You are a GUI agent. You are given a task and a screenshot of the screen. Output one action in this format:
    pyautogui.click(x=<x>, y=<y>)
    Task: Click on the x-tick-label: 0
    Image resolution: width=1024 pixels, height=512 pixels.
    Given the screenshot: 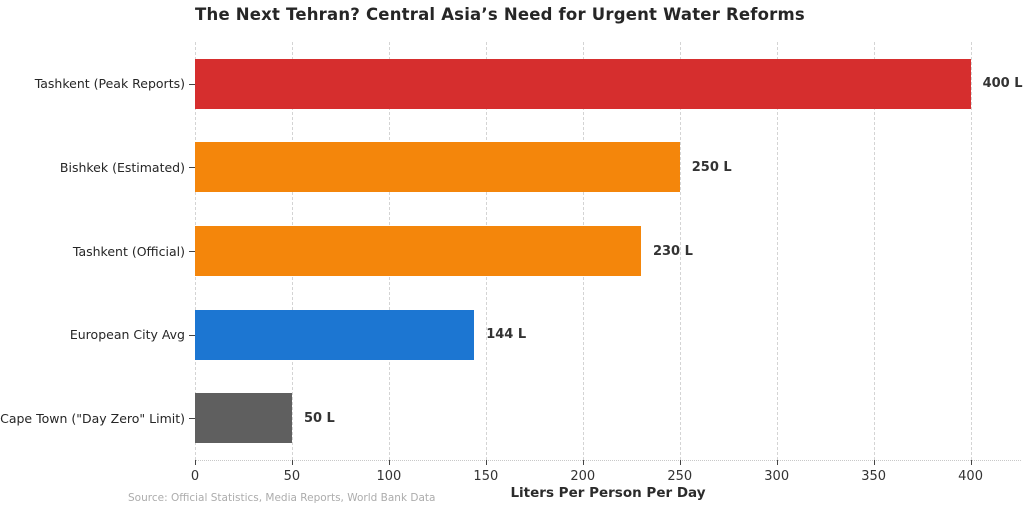 What is the action you would take?
    pyautogui.click(x=195, y=476)
    